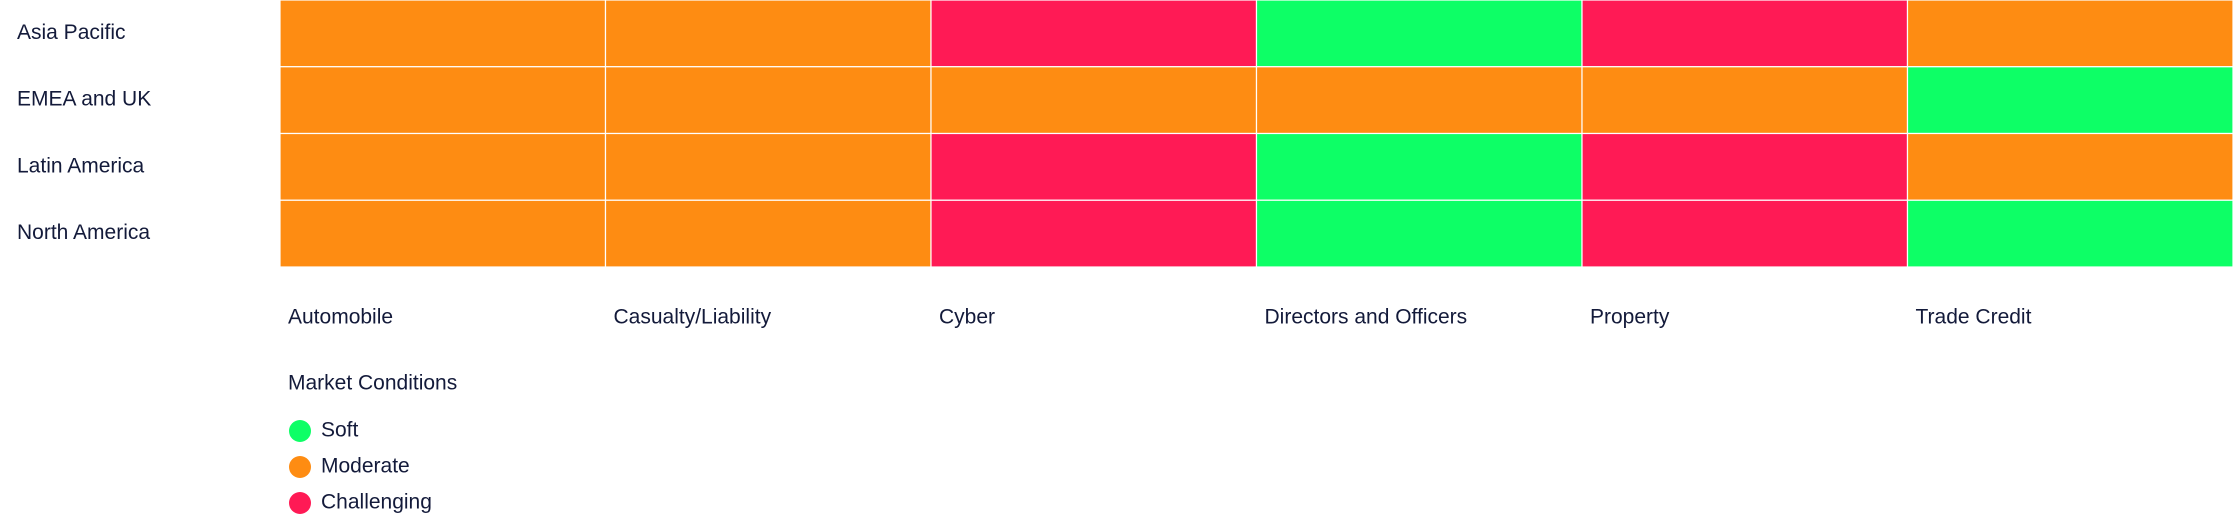  Describe the element at coordinates (340, 430) in the screenshot. I see `legend-label: Soft` at that location.